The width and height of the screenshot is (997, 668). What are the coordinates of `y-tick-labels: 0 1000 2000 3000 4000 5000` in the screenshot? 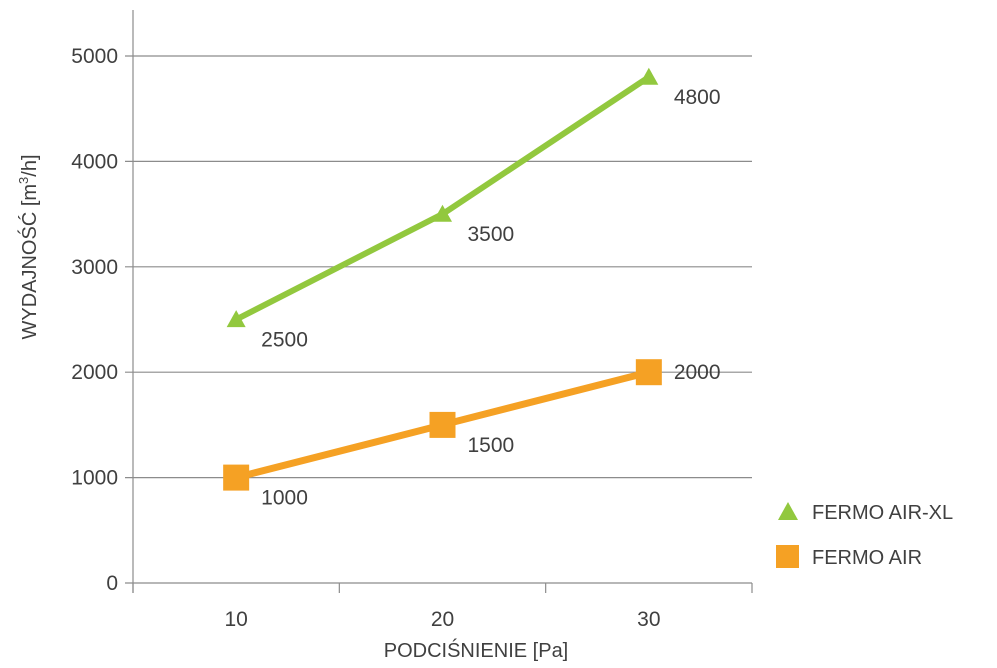 It's located at (94, 320).